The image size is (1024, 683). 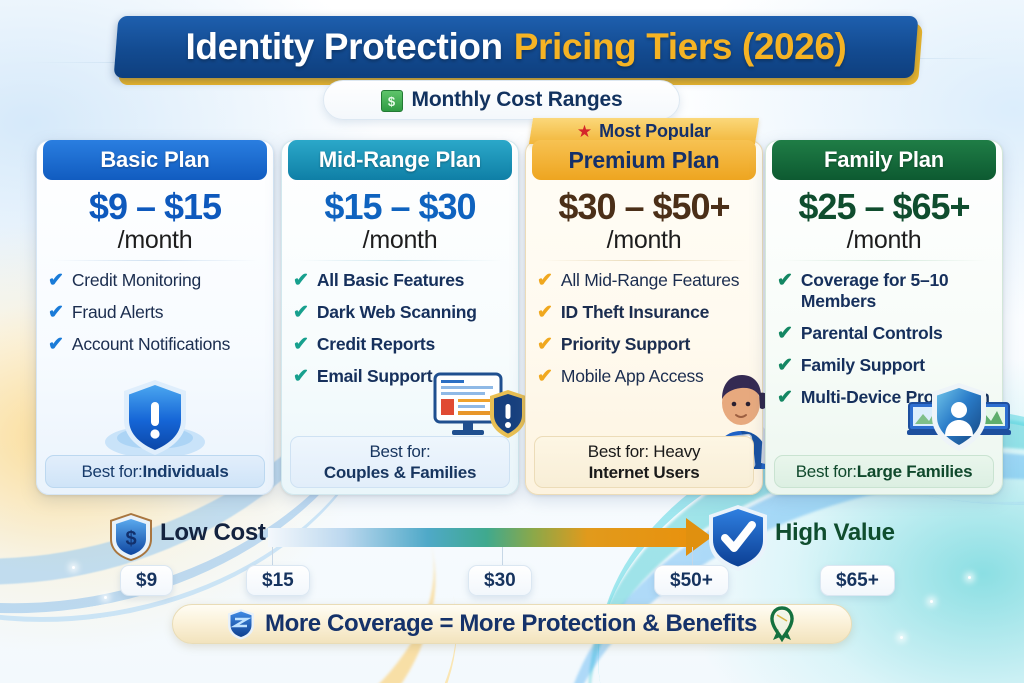 I want to click on card-surface, so click(x=400, y=317).